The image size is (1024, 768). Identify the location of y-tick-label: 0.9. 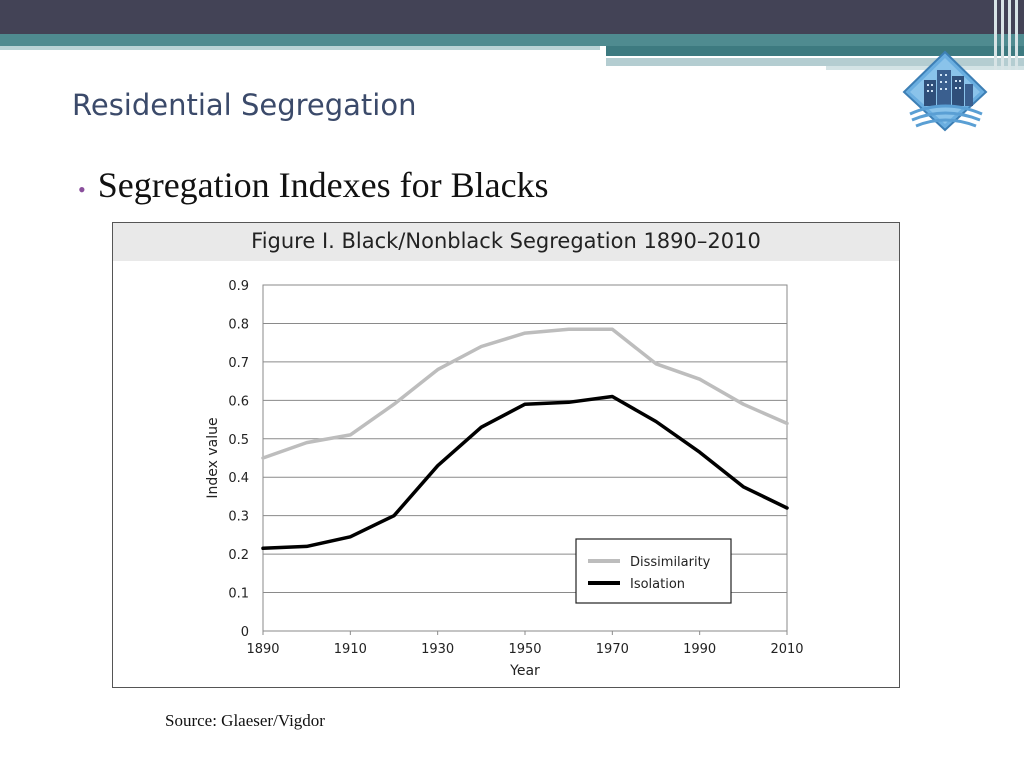
(238, 286).